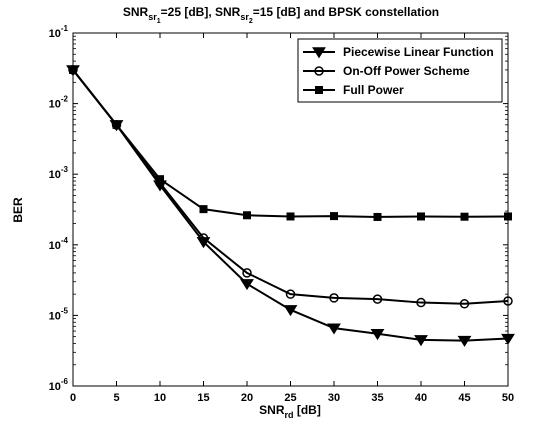  I want to click on y-tick-label: 10⁻¹, so click(59, 32).